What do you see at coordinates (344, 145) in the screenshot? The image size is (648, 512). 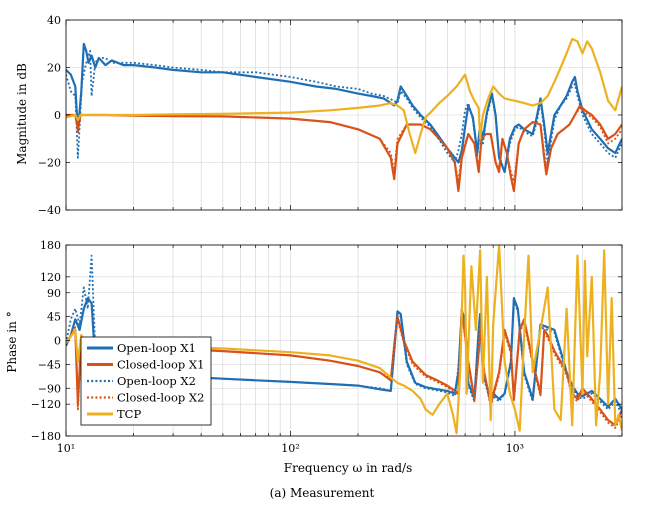 I see `mag-line-closed-loop-x2` at bounding box center [344, 145].